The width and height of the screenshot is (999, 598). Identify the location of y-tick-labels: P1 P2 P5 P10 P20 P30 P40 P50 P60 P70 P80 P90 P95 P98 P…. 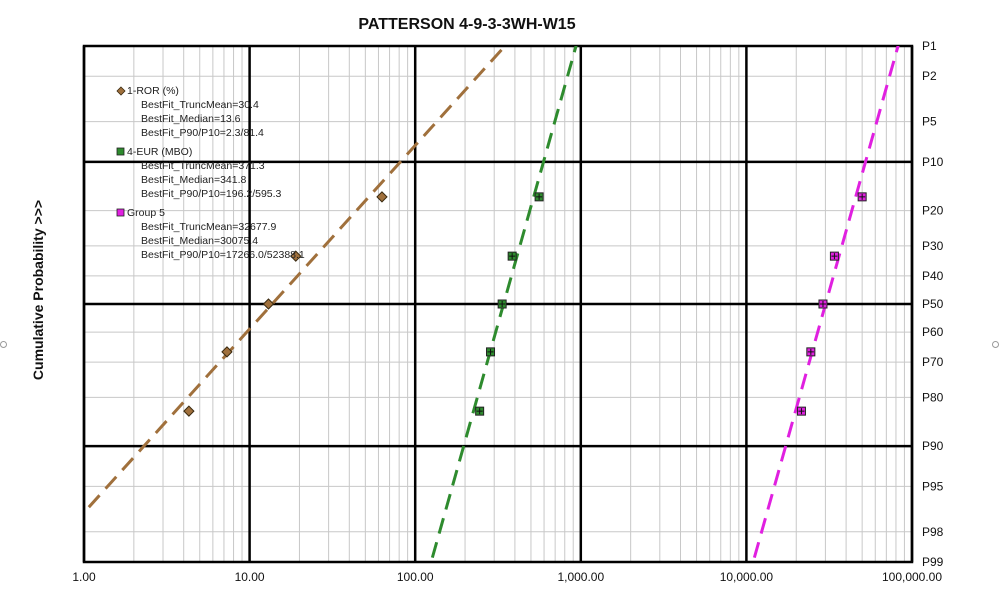
(933, 304).